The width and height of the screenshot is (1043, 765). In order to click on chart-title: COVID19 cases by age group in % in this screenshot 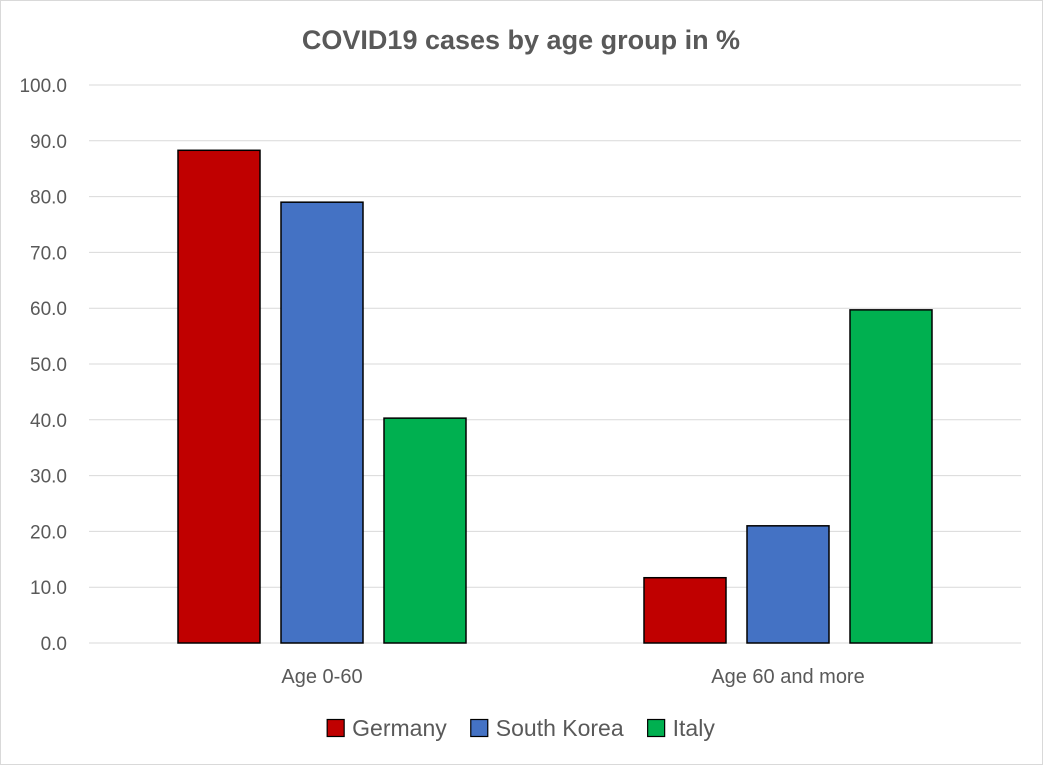, I will do `click(521, 40)`.